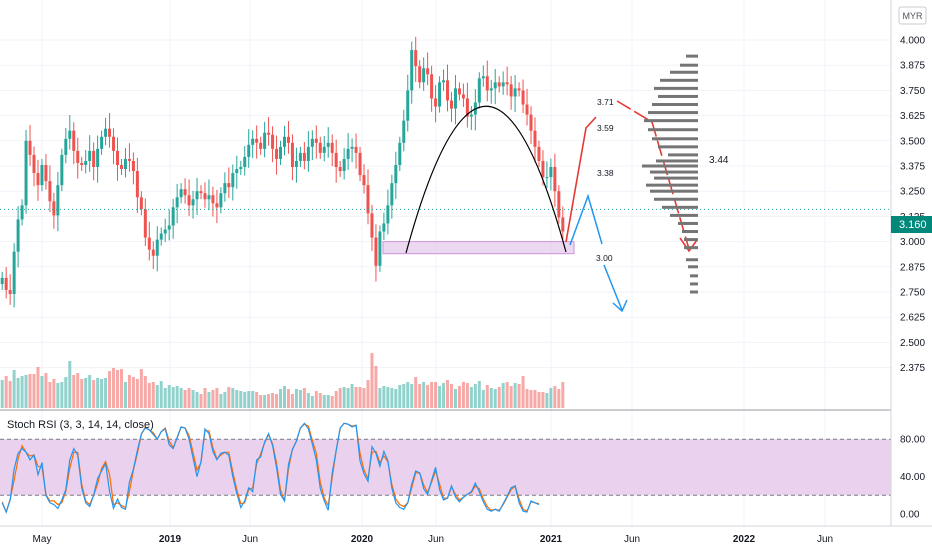 This screenshot has height=550, width=932. I want to click on currency-badge: MYR, so click(913, 16).